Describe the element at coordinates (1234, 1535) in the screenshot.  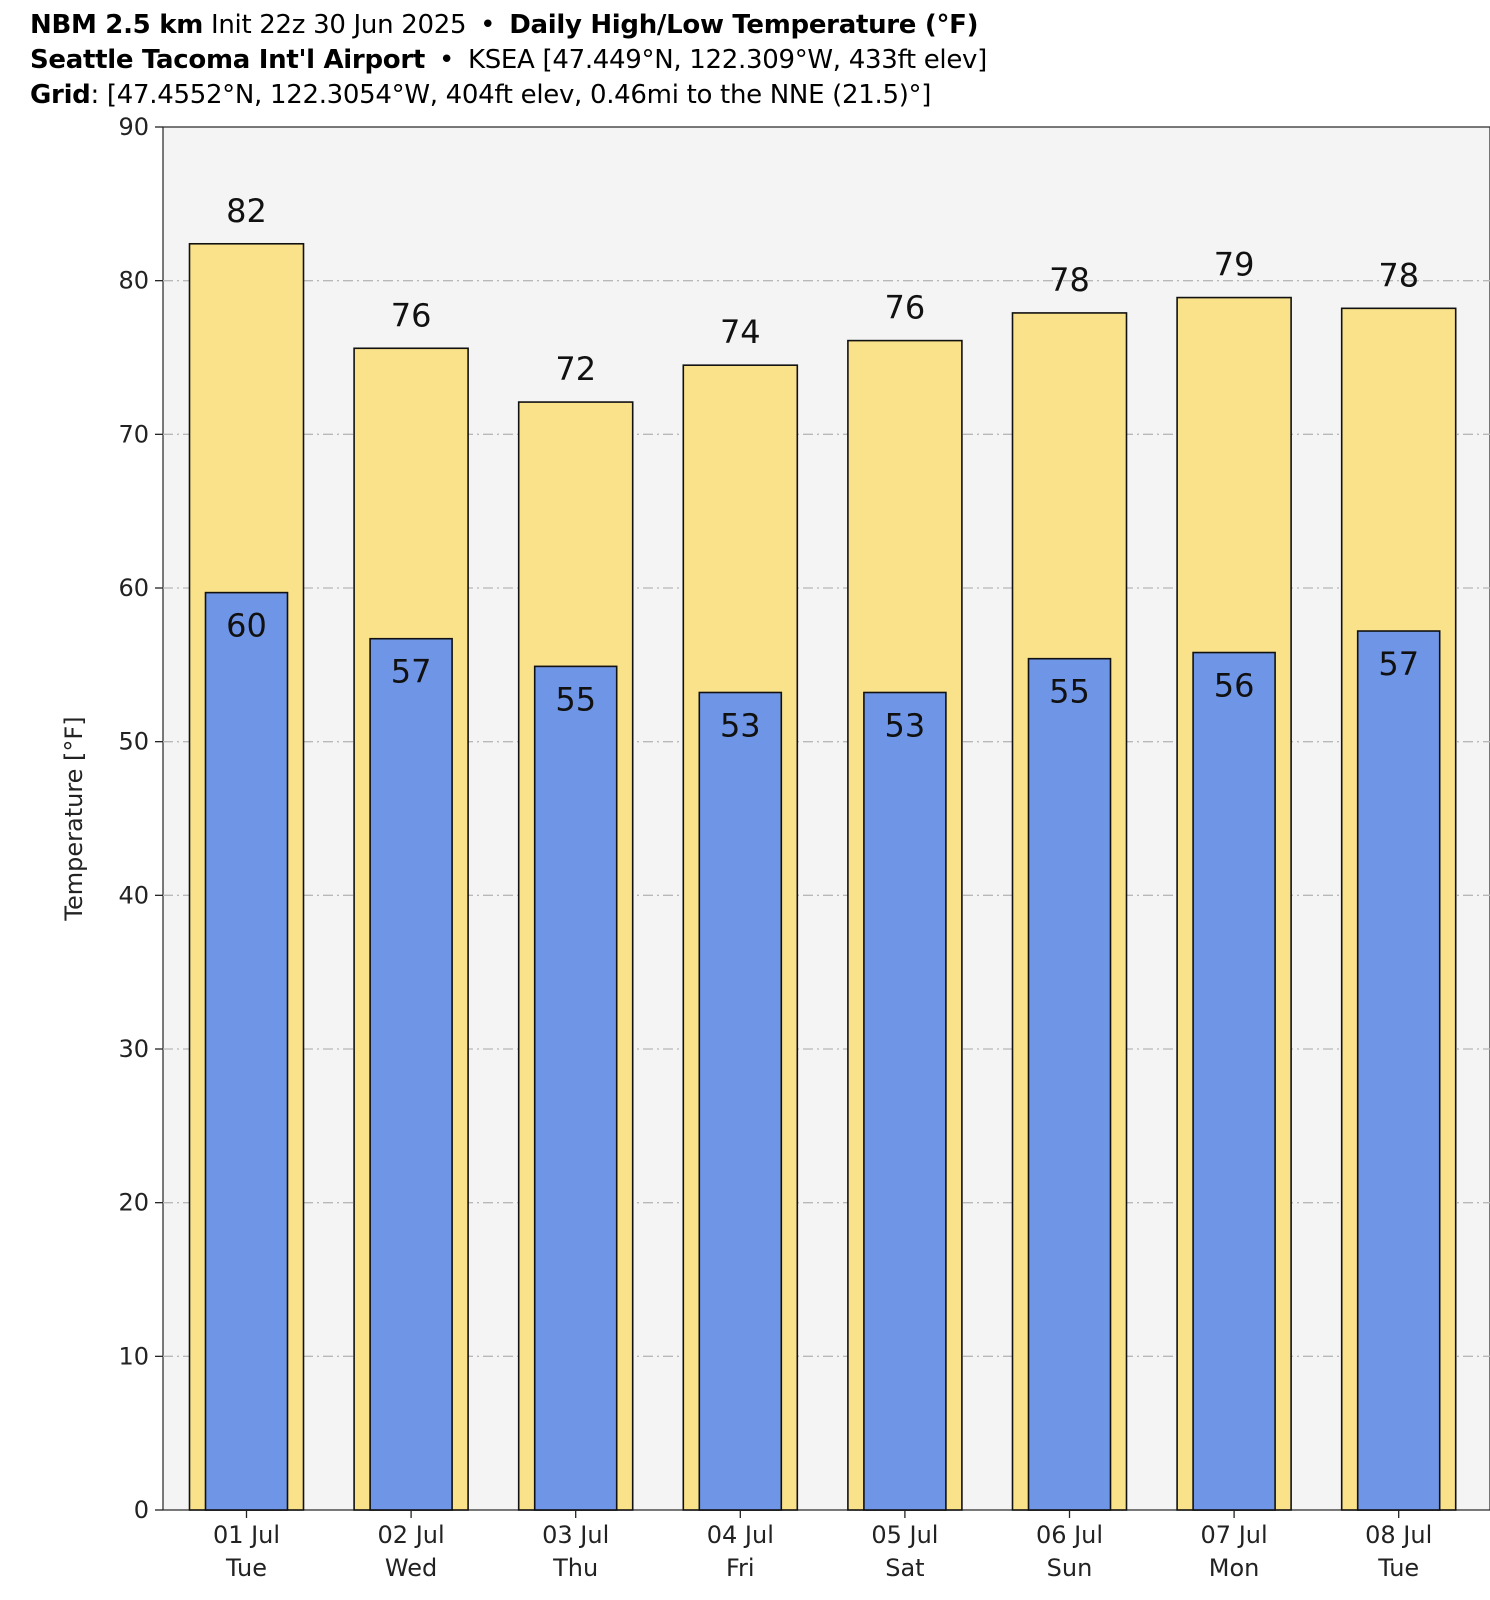
I see `x-tick-label-date: 07 Jul` at that location.